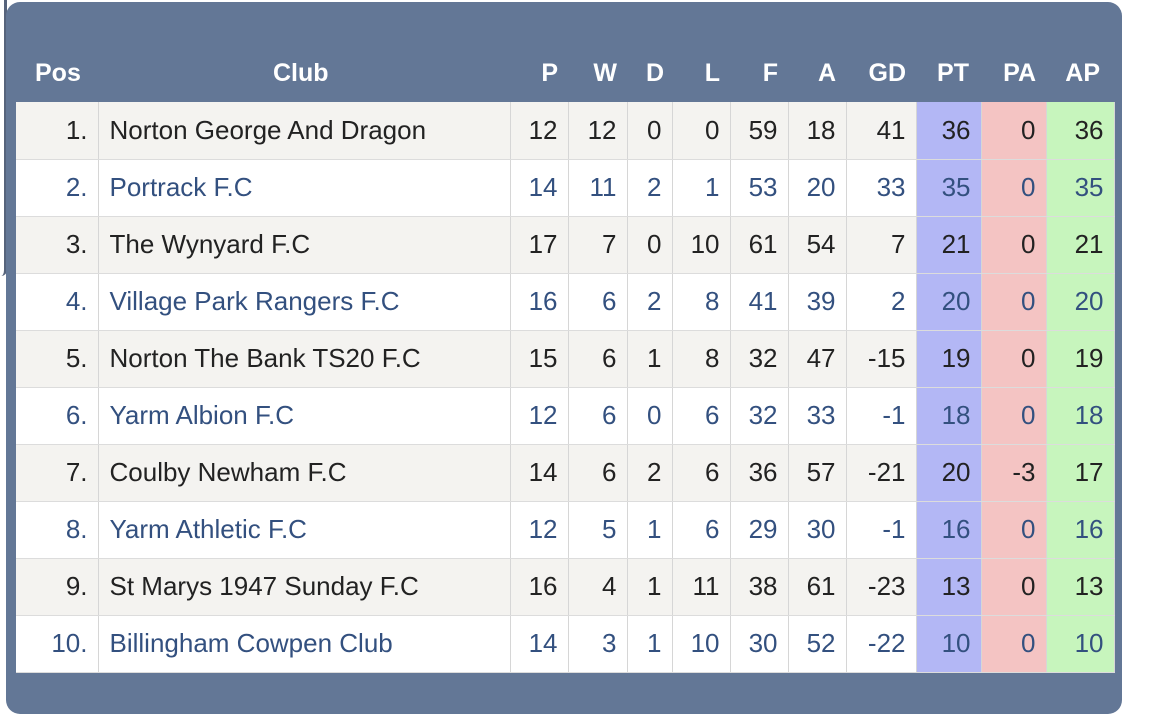  What do you see at coordinates (598, 530) in the screenshot?
I see `won-cell: 5` at bounding box center [598, 530].